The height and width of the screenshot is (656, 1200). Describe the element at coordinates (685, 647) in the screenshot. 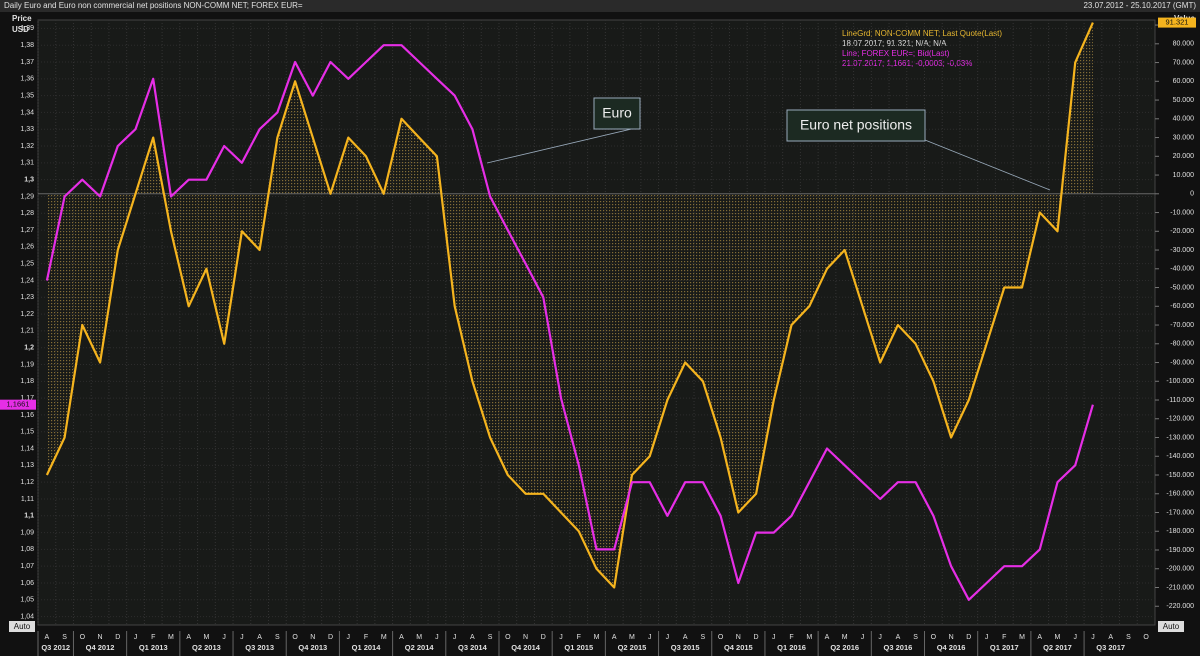

I see `quarter-label: Q3 2015` at that location.